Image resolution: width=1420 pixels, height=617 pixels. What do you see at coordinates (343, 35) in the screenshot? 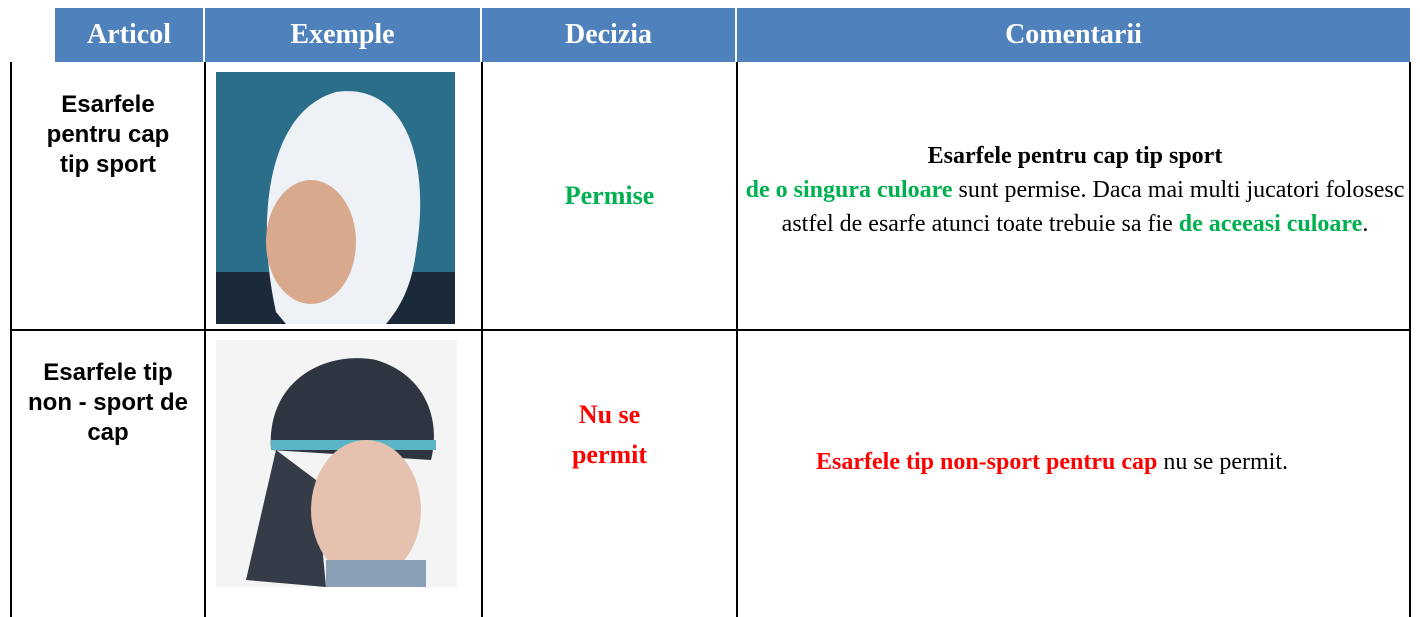
I see `header-cell: Exemple` at bounding box center [343, 35].